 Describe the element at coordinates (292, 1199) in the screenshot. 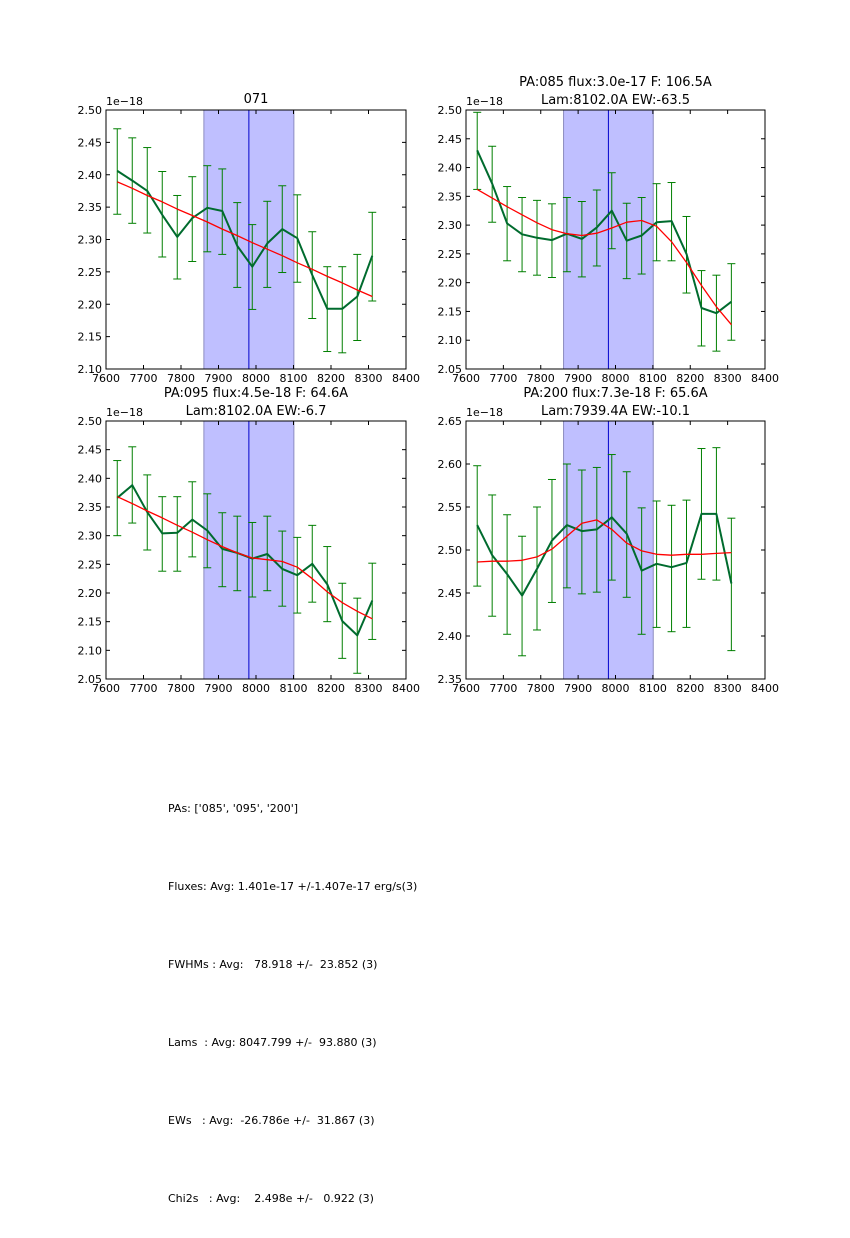

I see `stats-chi2s: Chi2s : Avg: 2.498e +/- 0.922 (3)` at that location.